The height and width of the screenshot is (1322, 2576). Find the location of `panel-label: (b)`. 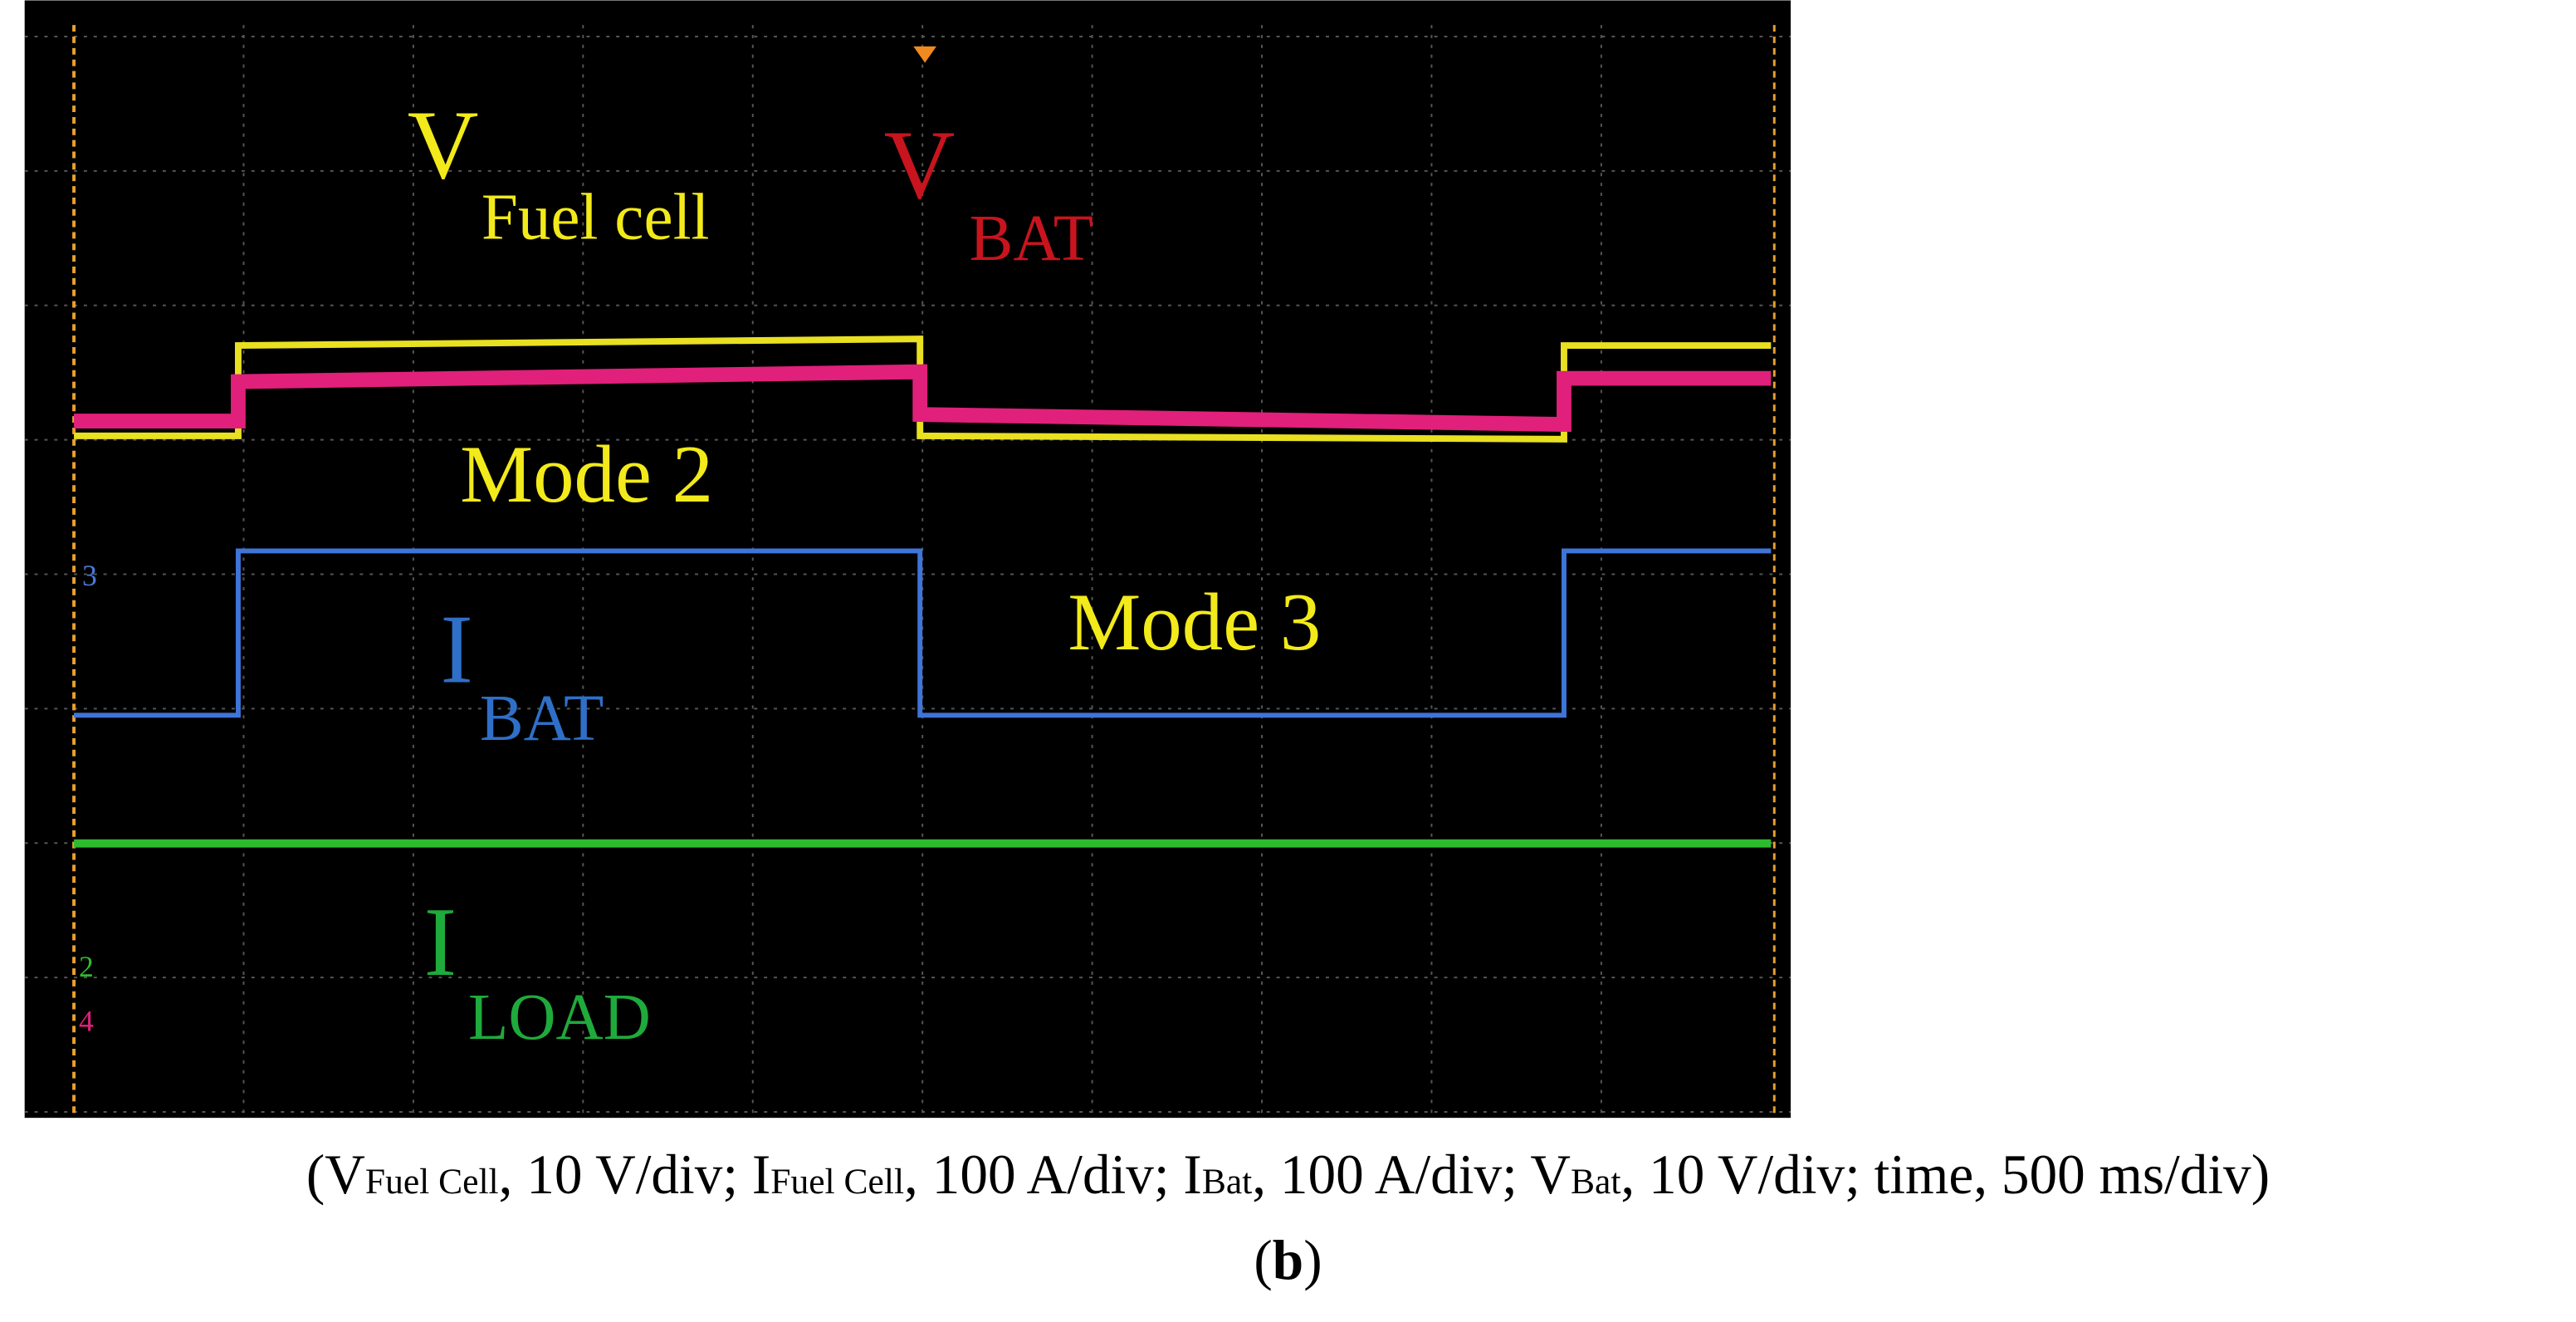

panel-label: (b) is located at coordinates (1288, 1260).